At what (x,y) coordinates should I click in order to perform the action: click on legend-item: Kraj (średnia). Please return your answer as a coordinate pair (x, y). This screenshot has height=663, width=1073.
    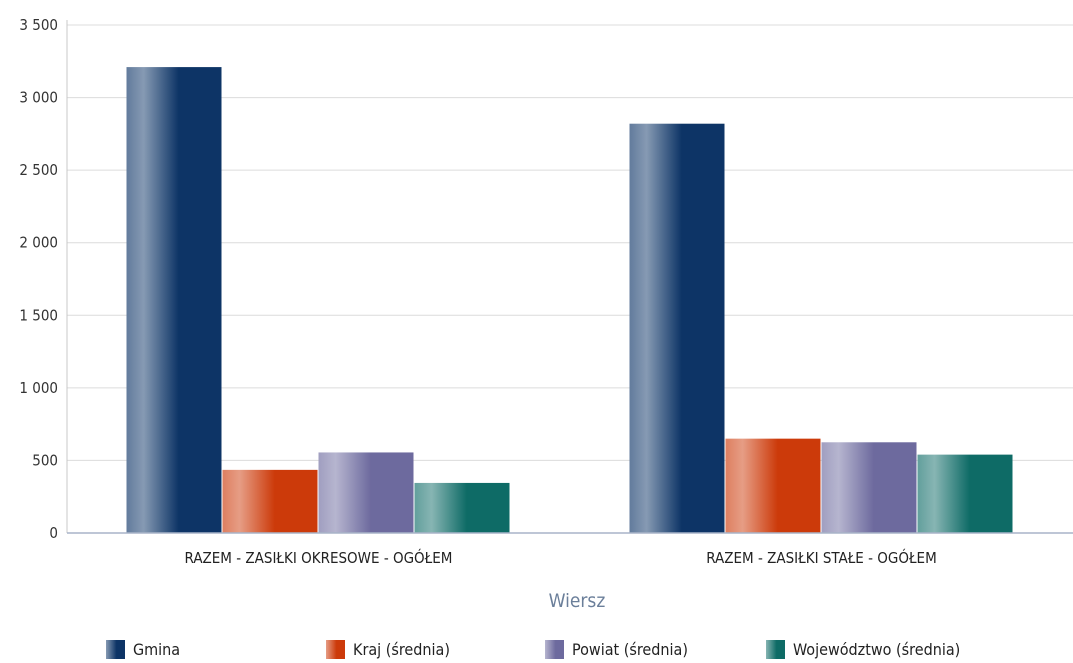
    Looking at the image, I should click on (388, 649).